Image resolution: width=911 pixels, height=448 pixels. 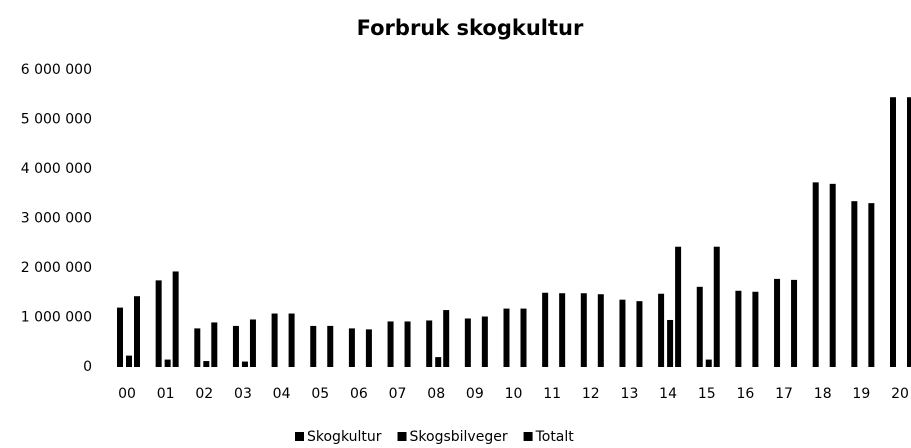 I want to click on y-tick-label: 0, so click(x=87, y=367).